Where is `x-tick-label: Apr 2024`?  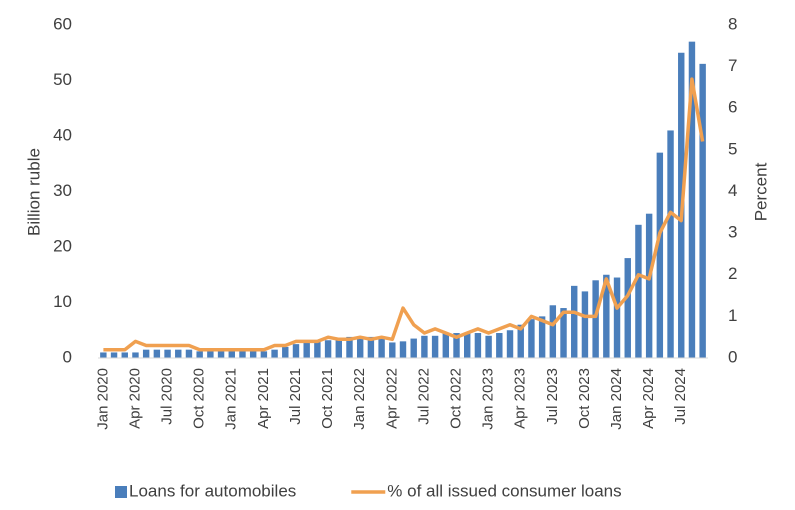
x-tick-label: Apr 2024 is located at coordinates (648, 398).